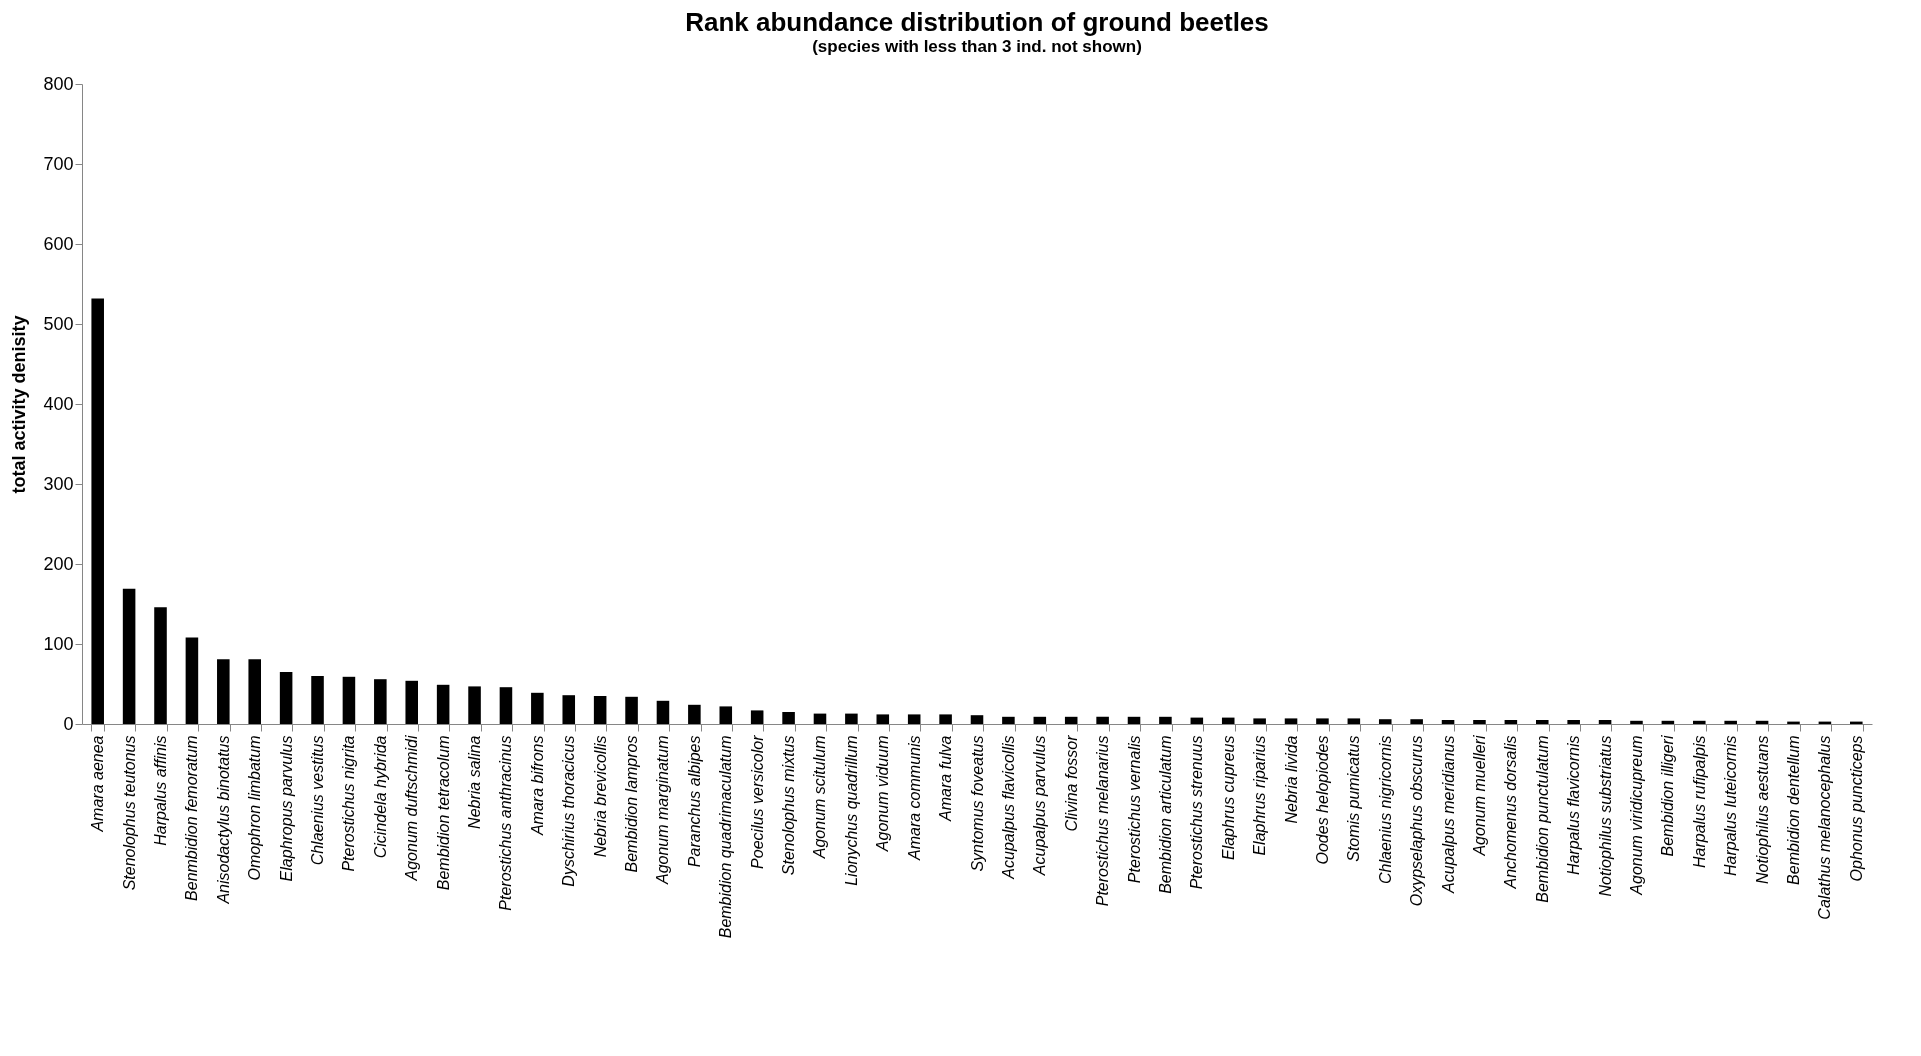 This screenshot has height=1056, width=1921. What do you see at coordinates (412, 808) in the screenshot?
I see `x-tick-label: Agonum duftschmidi` at bounding box center [412, 808].